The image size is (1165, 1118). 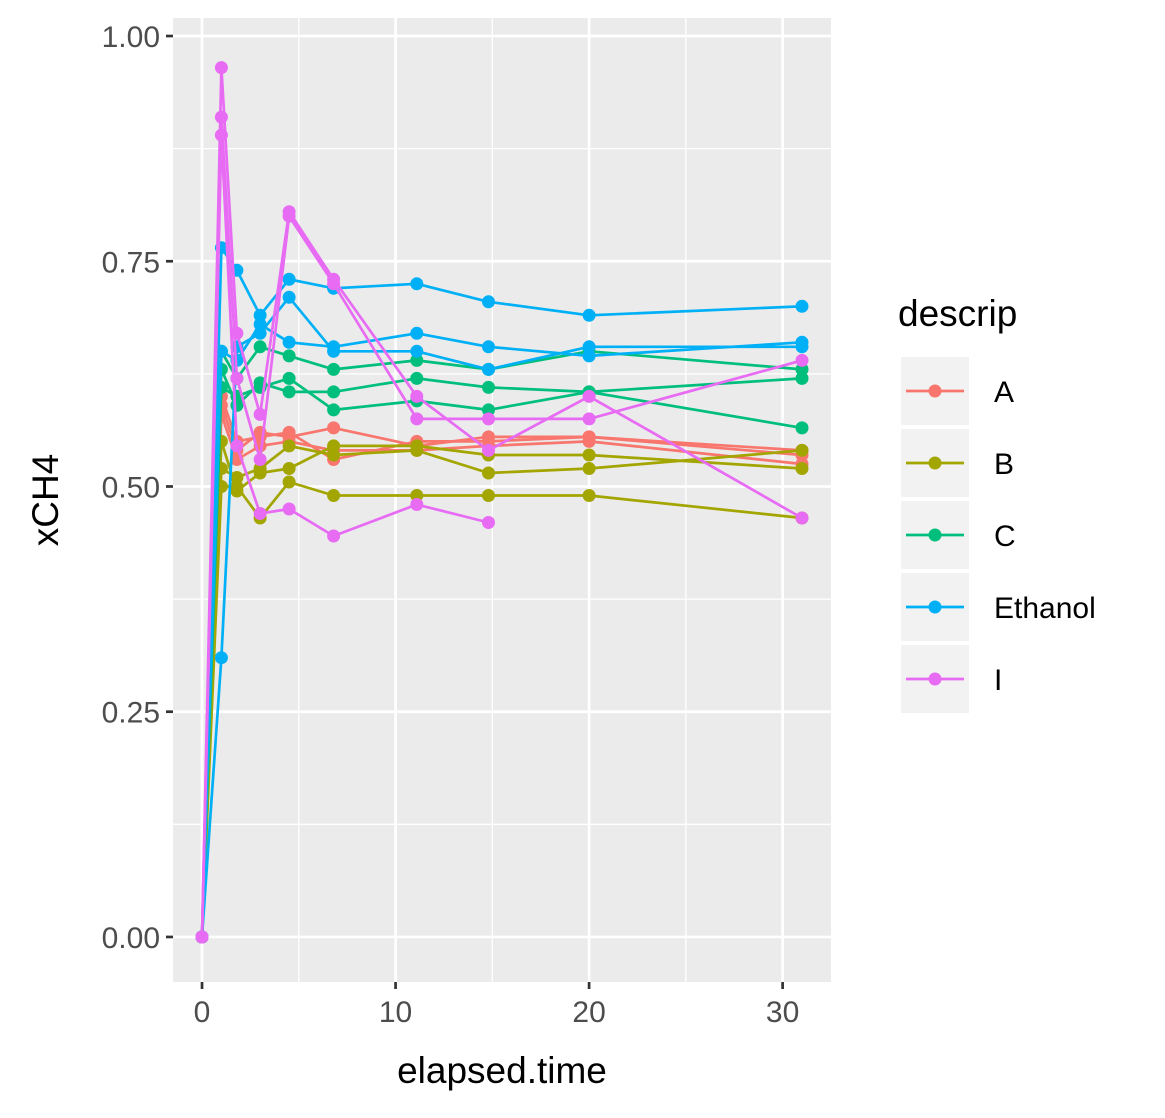 I want to click on y-tick-label: 0.75, so click(x=131, y=262).